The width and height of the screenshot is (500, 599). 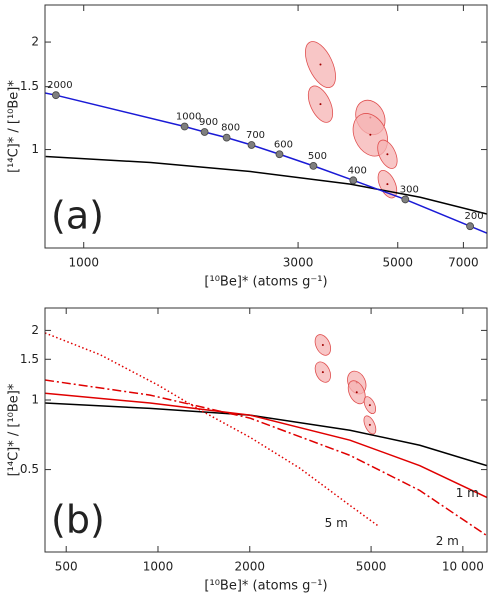 I want to click on marker-label: 2000, so click(x=59, y=85).